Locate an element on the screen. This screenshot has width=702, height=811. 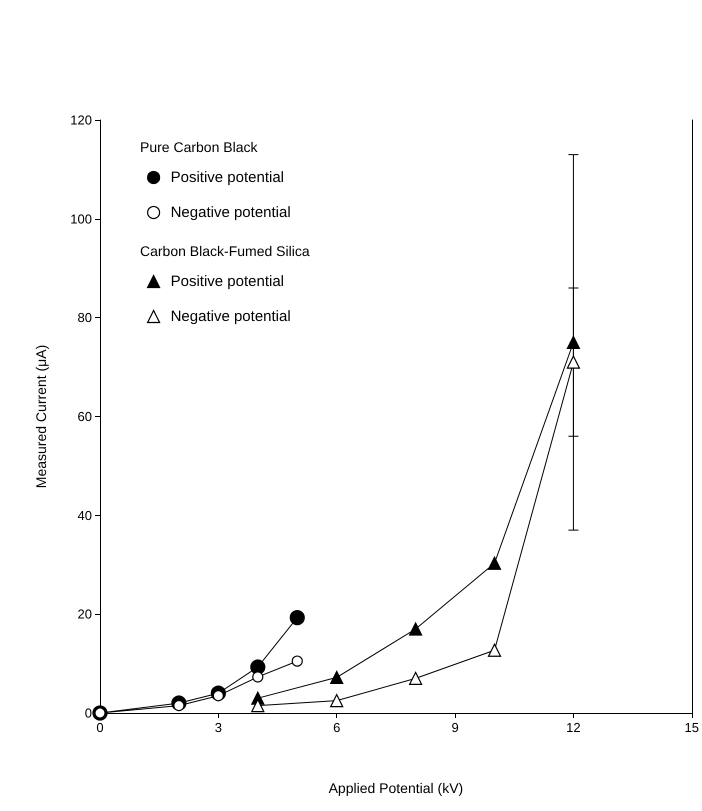
y-tick-label: 100 is located at coordinates (81, 218).